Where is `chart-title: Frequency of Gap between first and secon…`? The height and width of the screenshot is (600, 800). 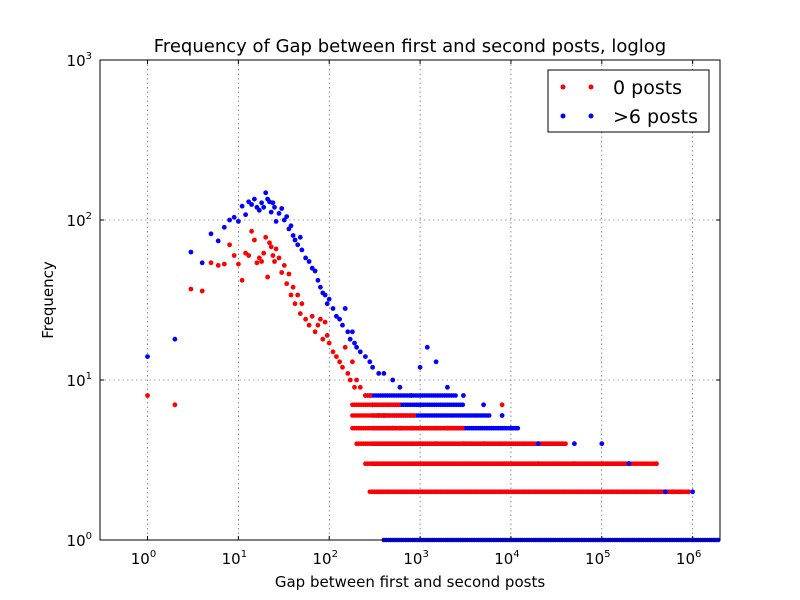
chart-title: Frequency of Gap between first and secon… is located at coordinates (410, 46).